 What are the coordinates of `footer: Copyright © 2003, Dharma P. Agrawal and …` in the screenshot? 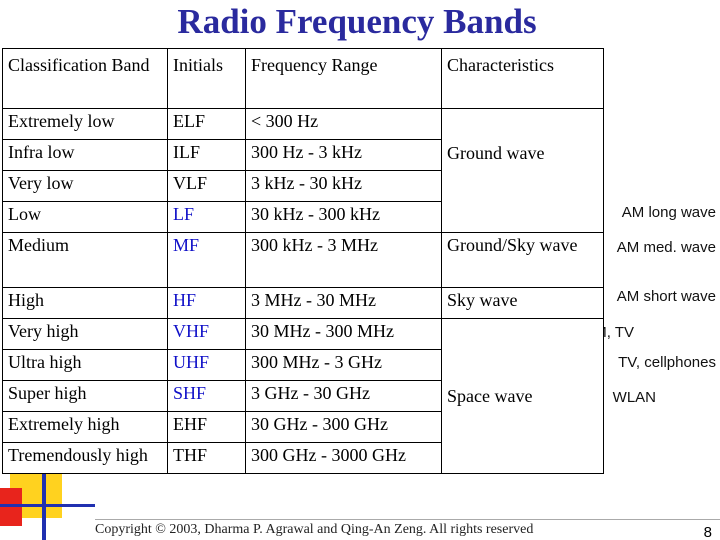 It's located at (314, 529).